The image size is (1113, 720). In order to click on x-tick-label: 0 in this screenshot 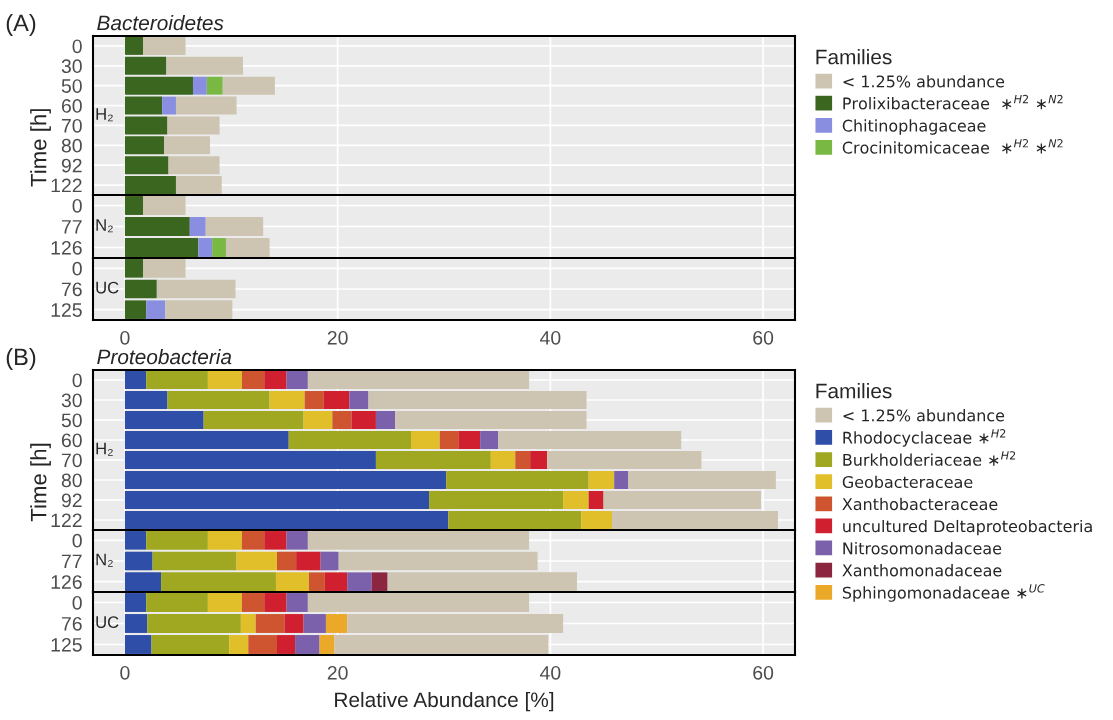, I will do `click(125, 672)`.